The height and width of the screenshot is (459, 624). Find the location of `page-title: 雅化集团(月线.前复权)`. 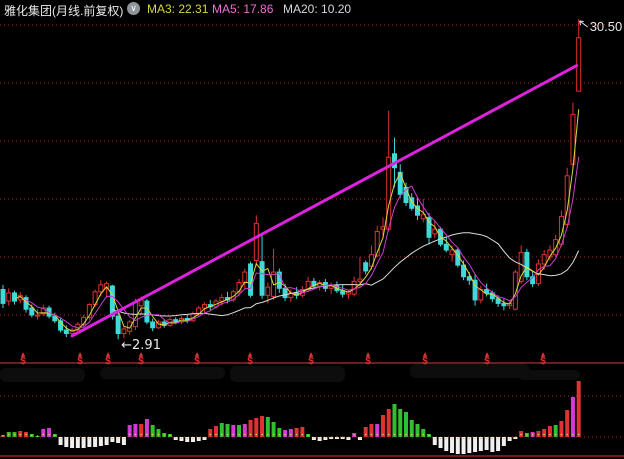

page-title: 雅化集团(月线.前复权) is located at coordinates (64, 11).